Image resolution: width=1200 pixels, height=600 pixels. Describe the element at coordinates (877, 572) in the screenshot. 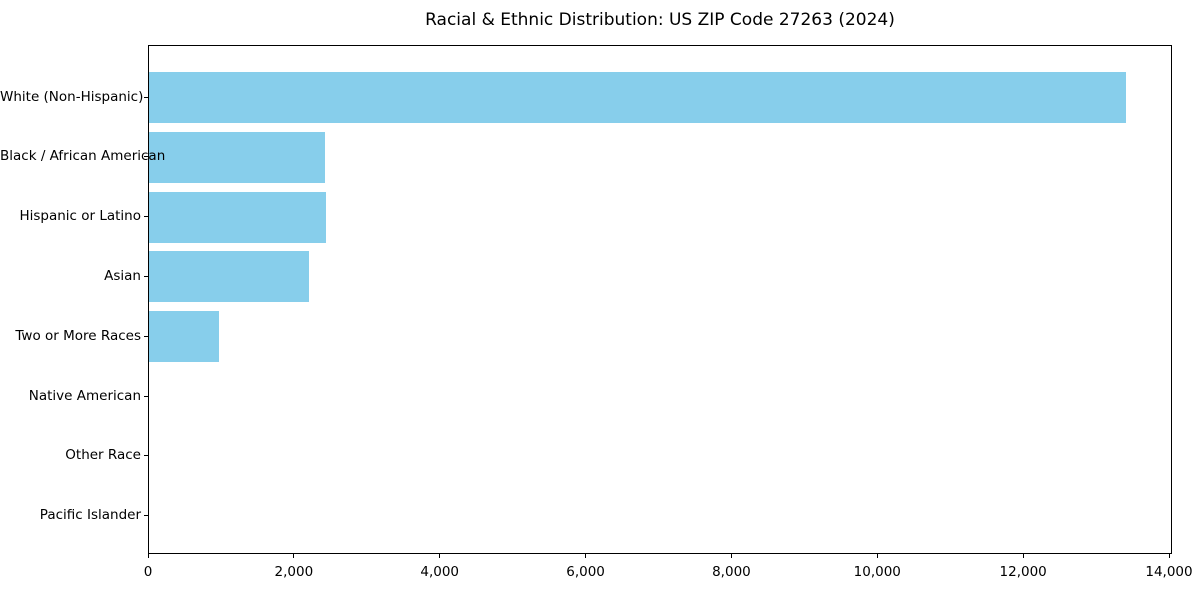

I see `x-tick-label: 10,000` at that location.